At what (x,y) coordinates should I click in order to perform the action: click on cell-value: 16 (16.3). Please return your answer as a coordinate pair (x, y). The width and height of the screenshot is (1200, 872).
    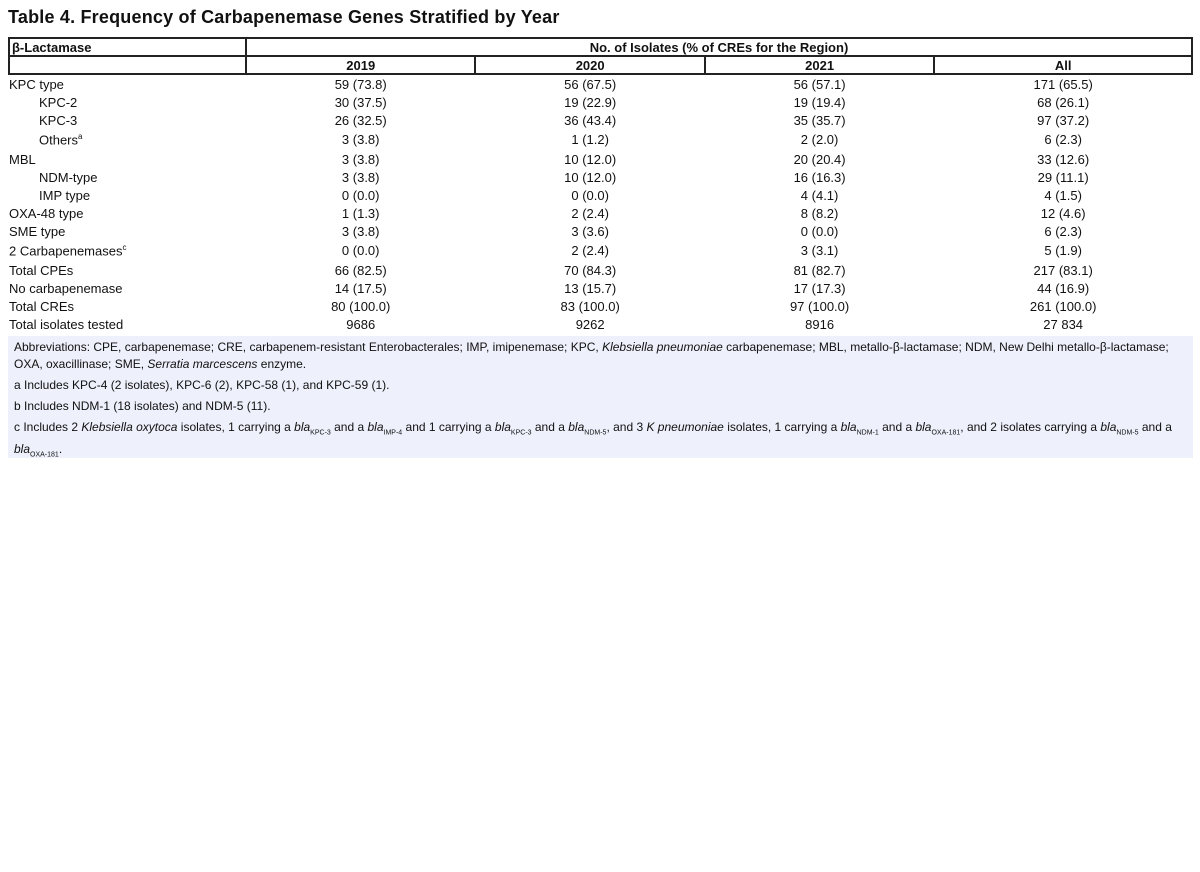
    Looking at the image, I should click on (819, 177).